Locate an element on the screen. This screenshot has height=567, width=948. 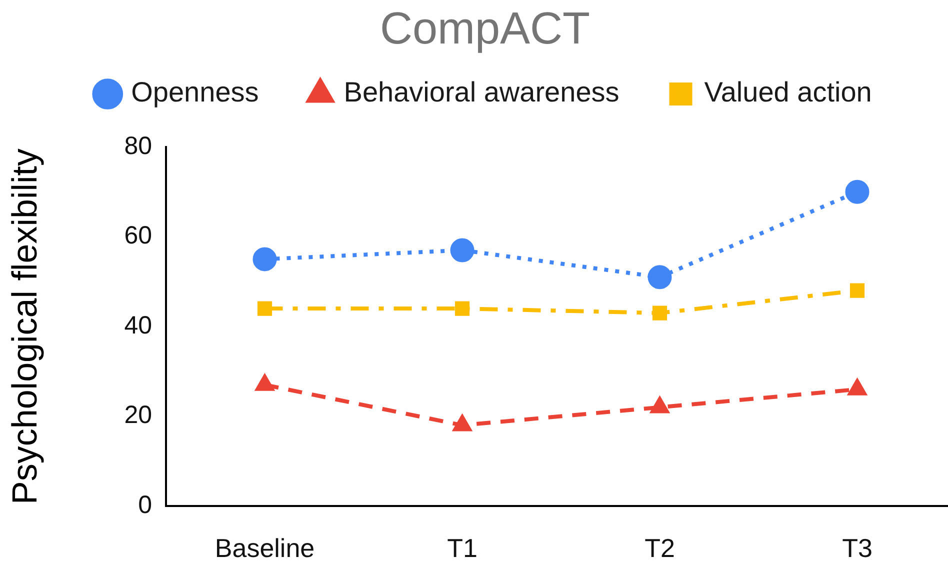
legend-label: Openness is located at coordinates (195, 92).